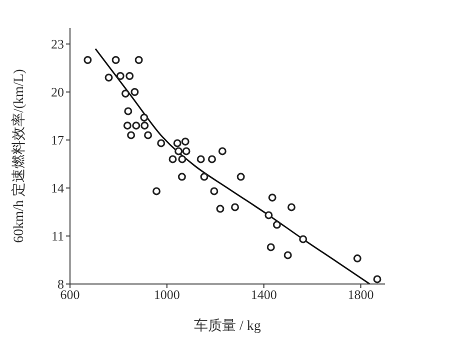  Describe the element at coordinates (57, 236) in the screenshot. I see `y-tick-label: 11` at that location.